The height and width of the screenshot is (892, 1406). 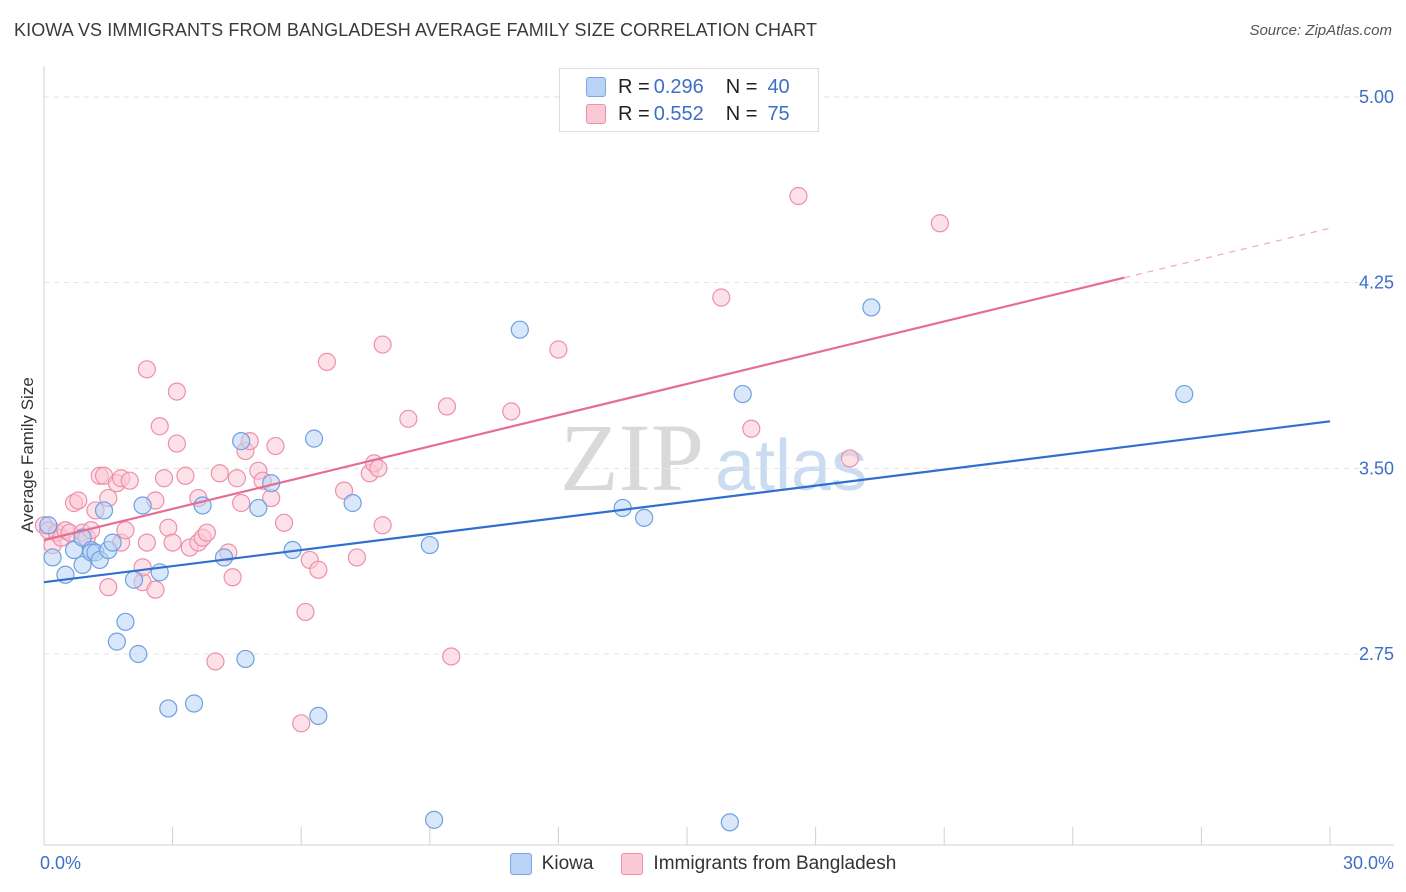 I want to click on legend-swatch-kiowa, so click(x=596, y=87).